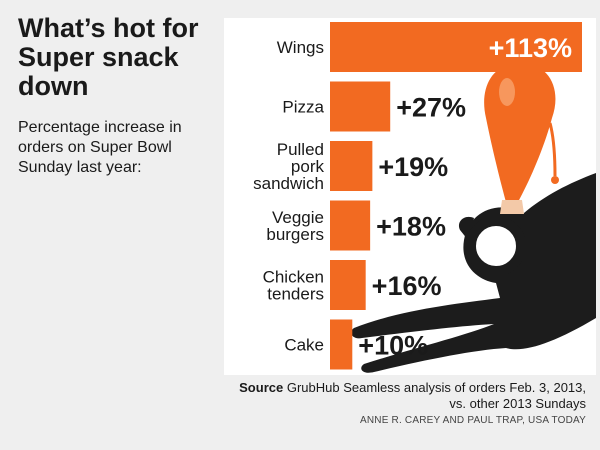 This screenshot has width=600, height=450. I want to click on value-label: +10%, so click(393, 346).